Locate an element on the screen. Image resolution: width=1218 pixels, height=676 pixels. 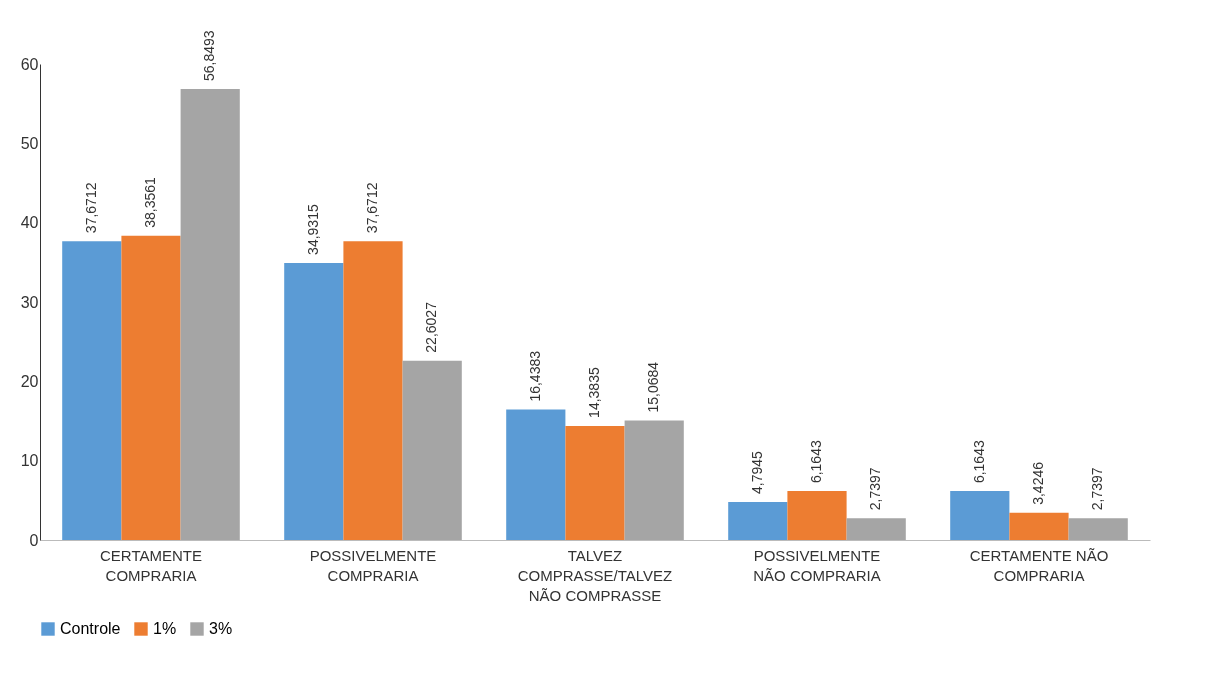
y-tick-label: 40 is located at coordinates (29, 223).